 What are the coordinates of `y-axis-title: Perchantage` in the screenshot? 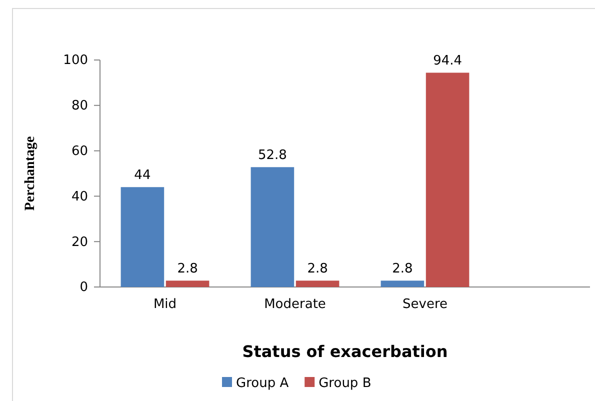 It's located at (30, 173).